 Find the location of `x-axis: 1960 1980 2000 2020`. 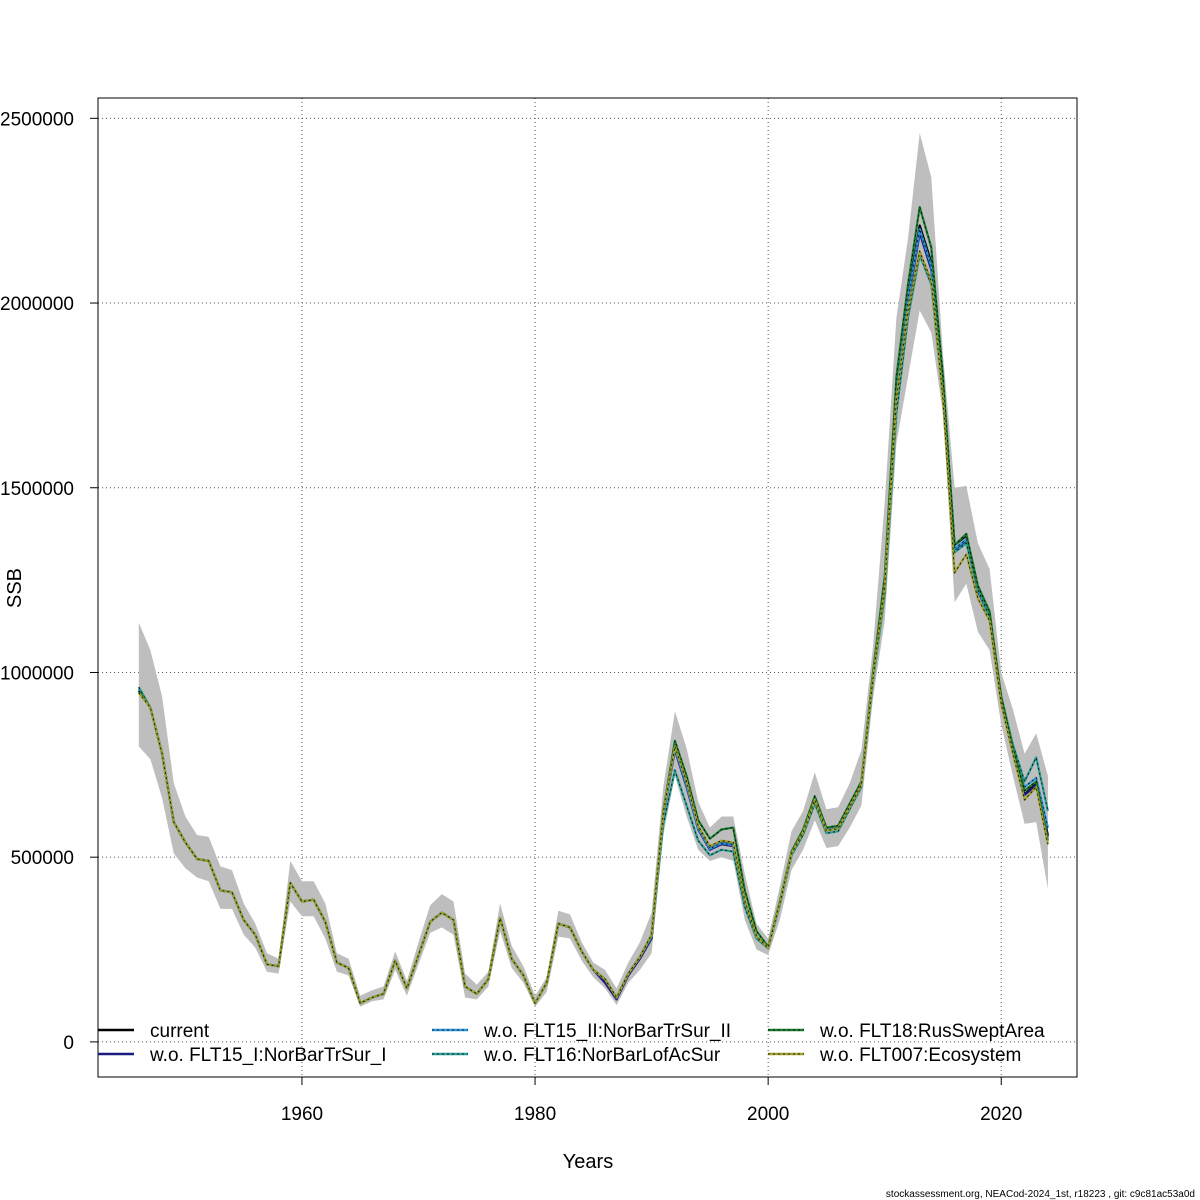

x-axis: 1960 1980 2000 2020 is located at coordinates (651, 1101).